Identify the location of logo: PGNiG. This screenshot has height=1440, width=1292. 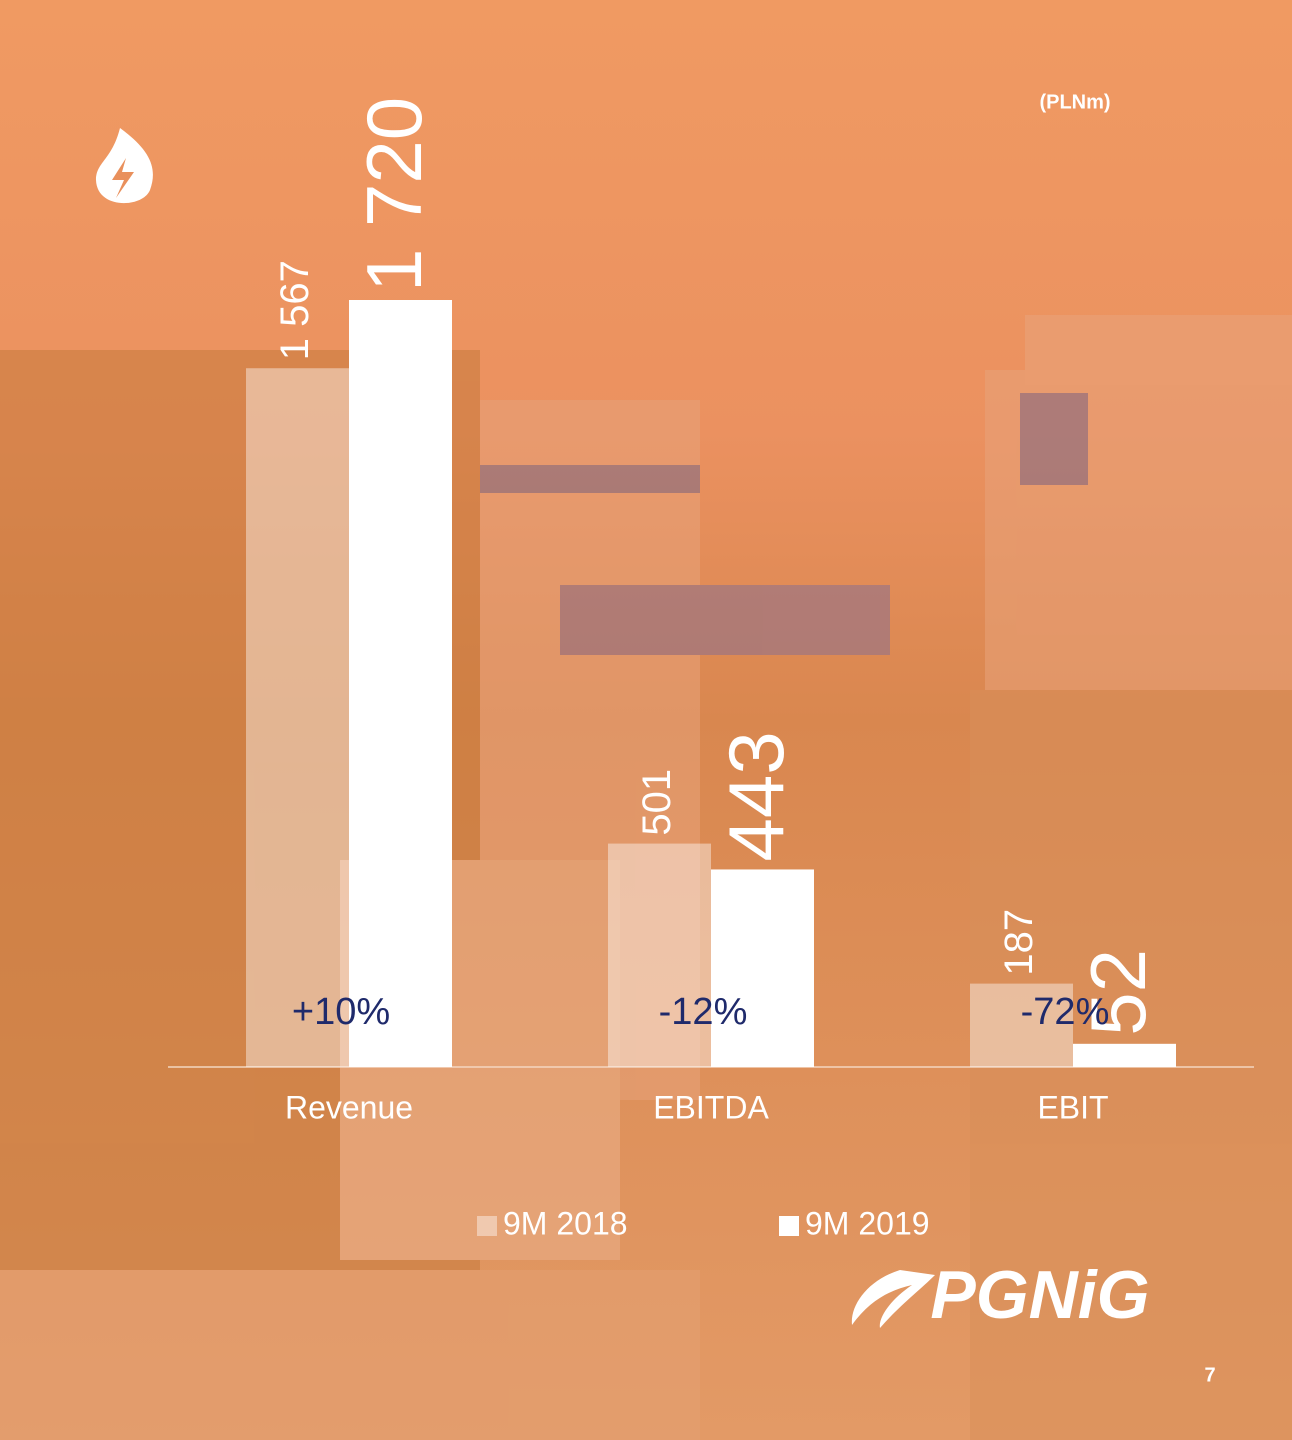
(1000, 1295).